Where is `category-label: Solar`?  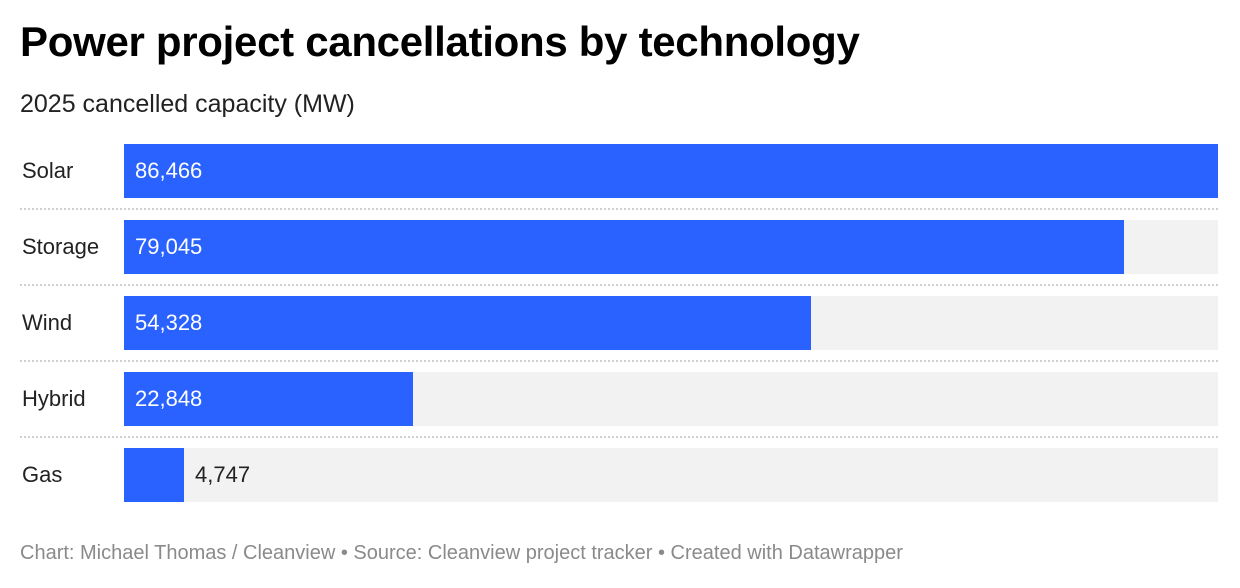 category-label: Solar is located at coordinates (48, 170).